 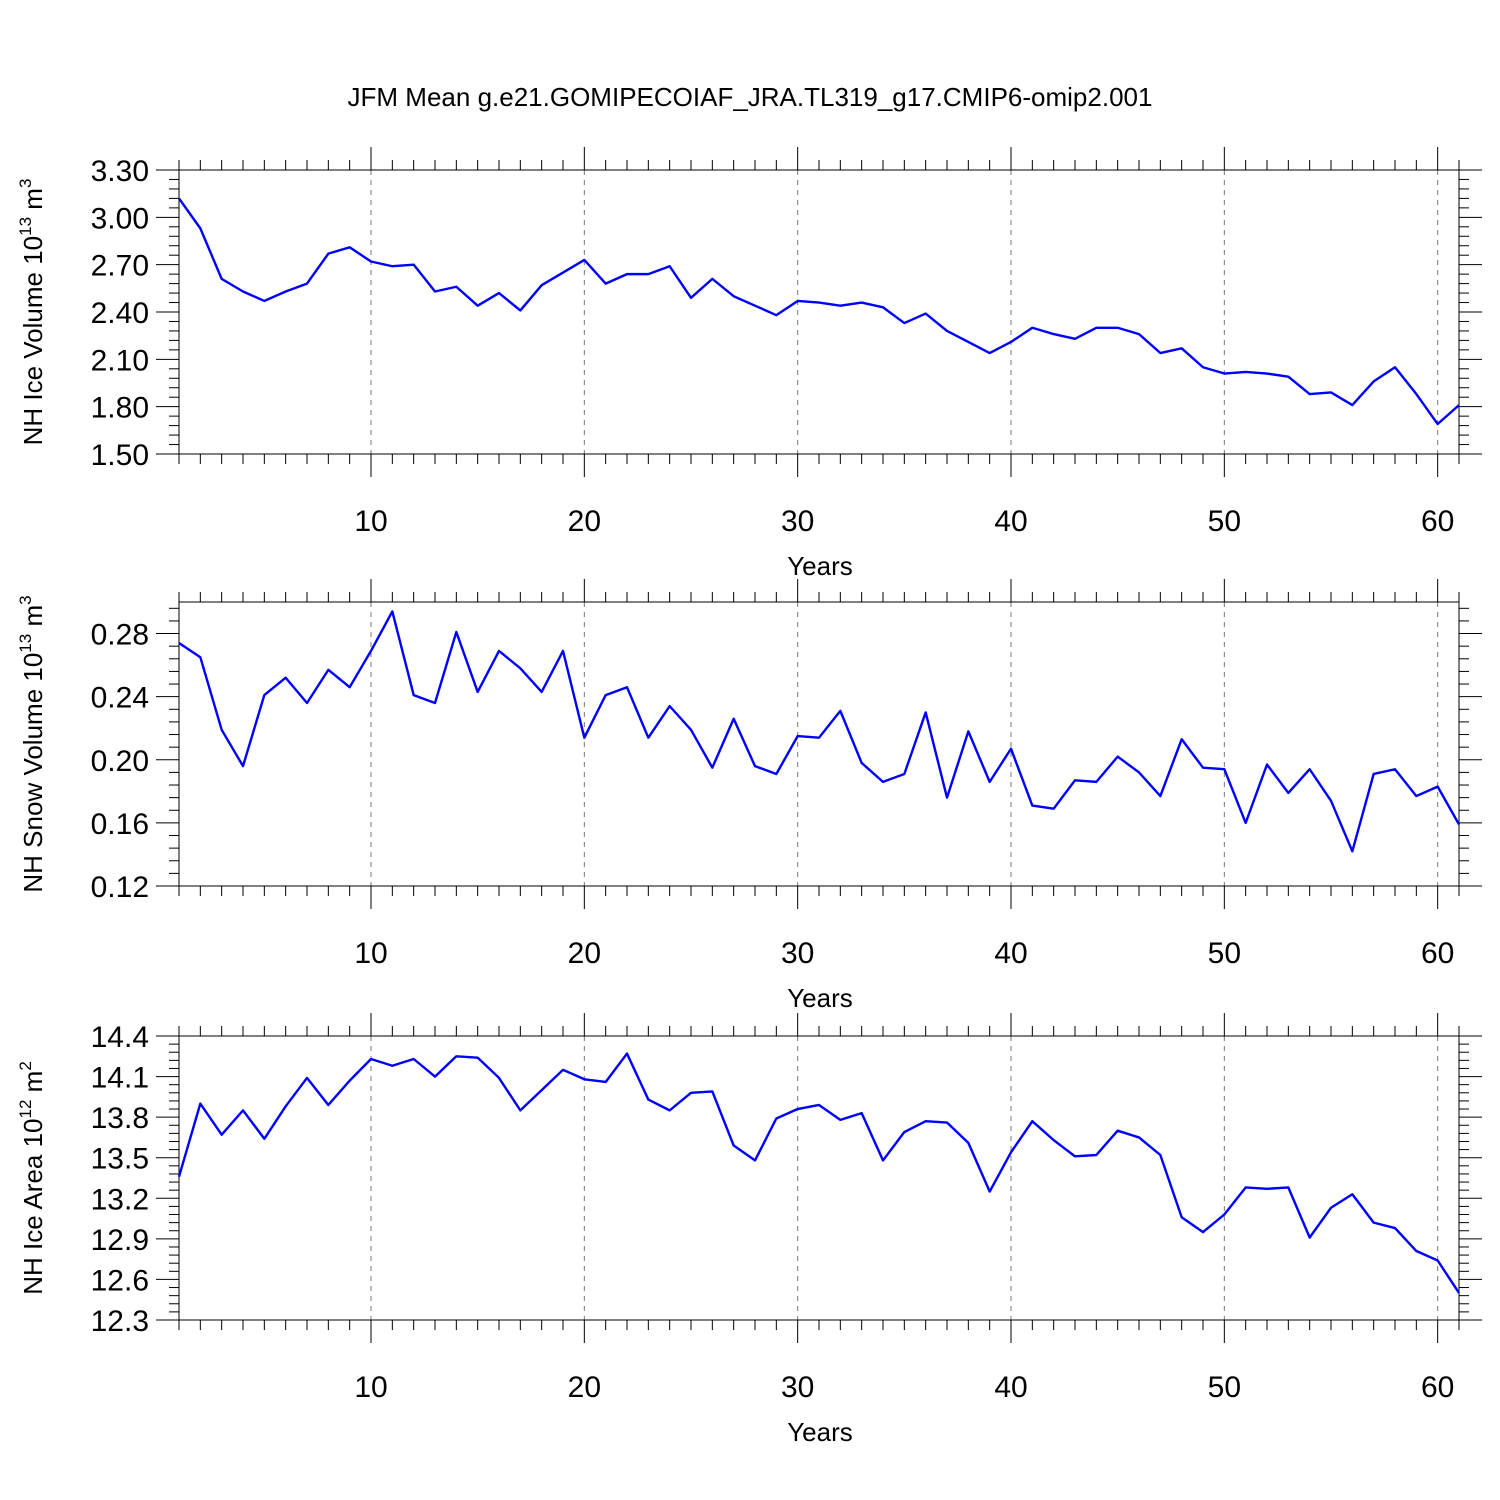 What do you see at coordinates (120, 408) in the screenshot?
I see `y-tick-label: 1.80` at bounding box center [120, 408].